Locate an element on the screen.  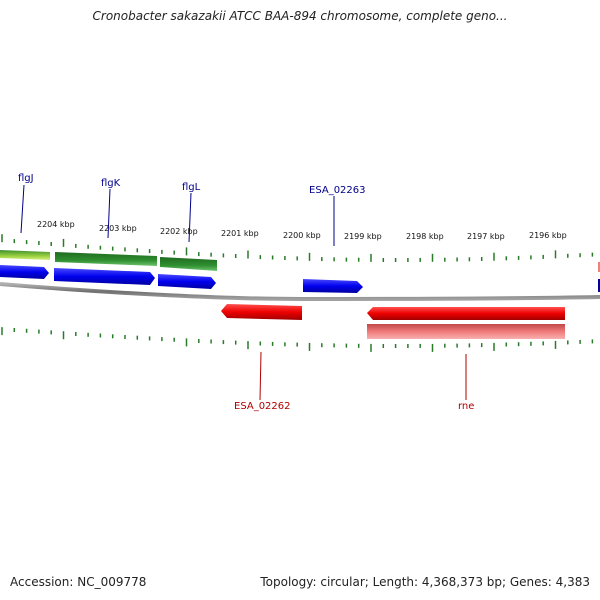
tick-label: 2196 kbp is located at coordinates (548, 235).